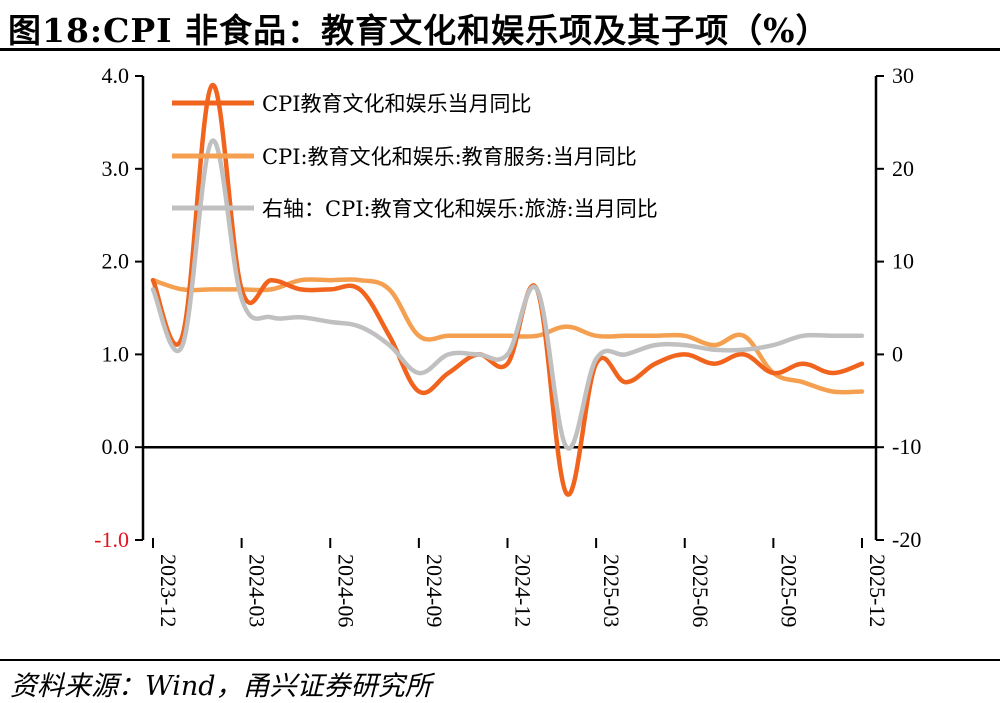 Image resolution: width=1000 pixels, height=703 pixels. What do you see at coordinates (877, 590) in the screenshot?
I see `x-tick-label: 2025-12` at bounding box center [877, 590].